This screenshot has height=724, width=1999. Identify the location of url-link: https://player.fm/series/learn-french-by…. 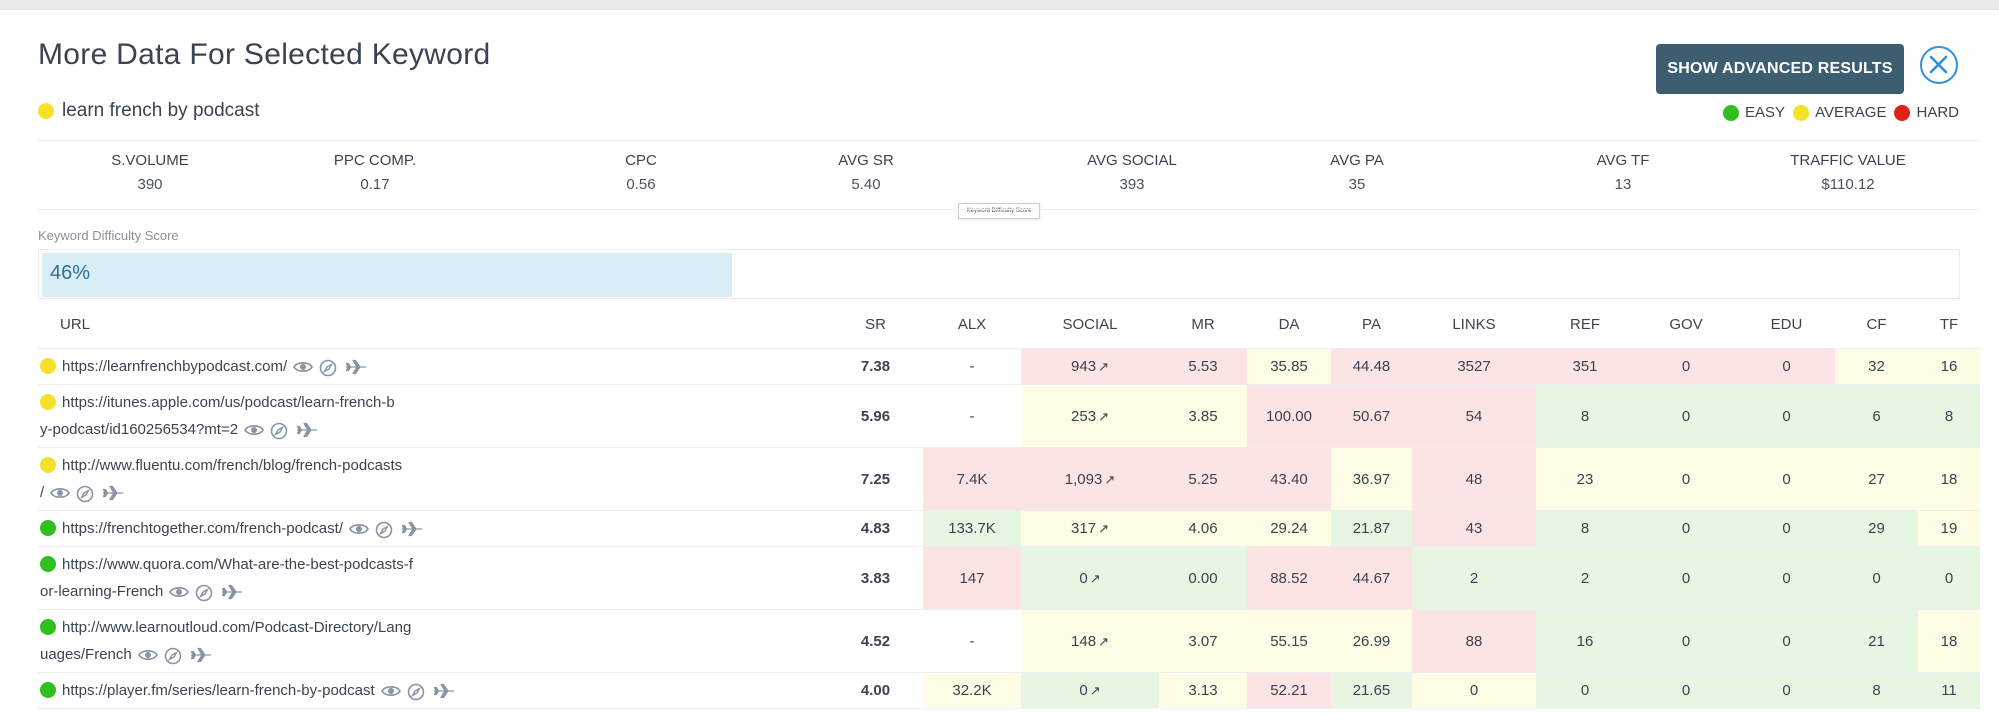
(218, 690).